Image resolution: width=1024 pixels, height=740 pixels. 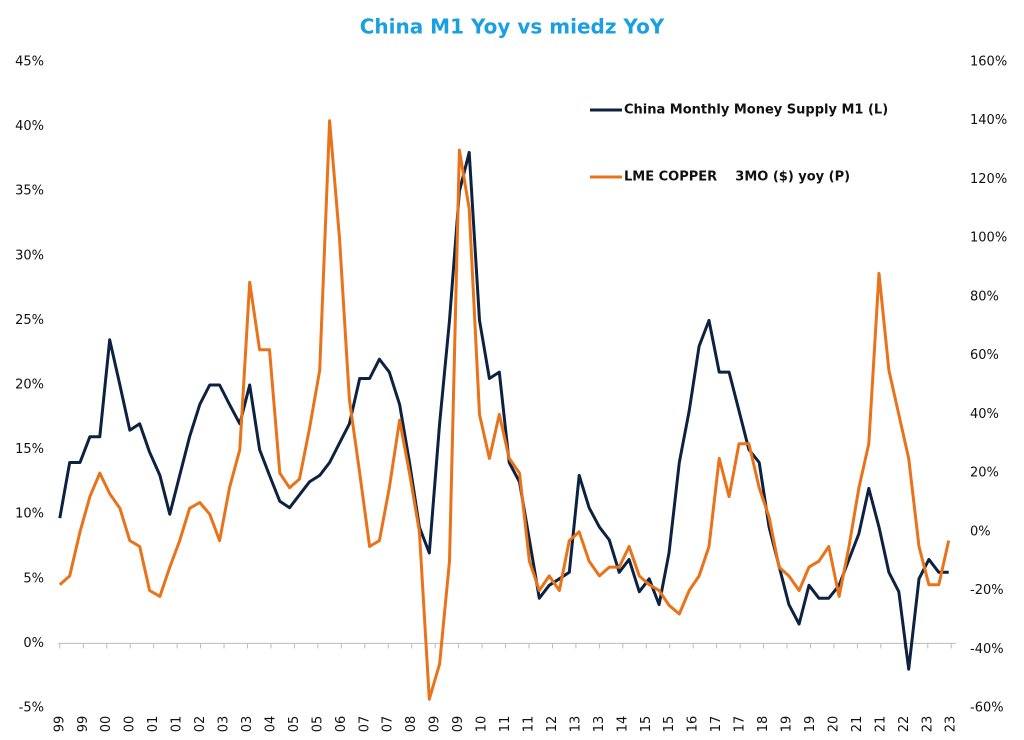 What do you see at coordinates (29, 191) in the screenshot?
I see `y-tick-label: 35%` at bounding box center [29, 191].